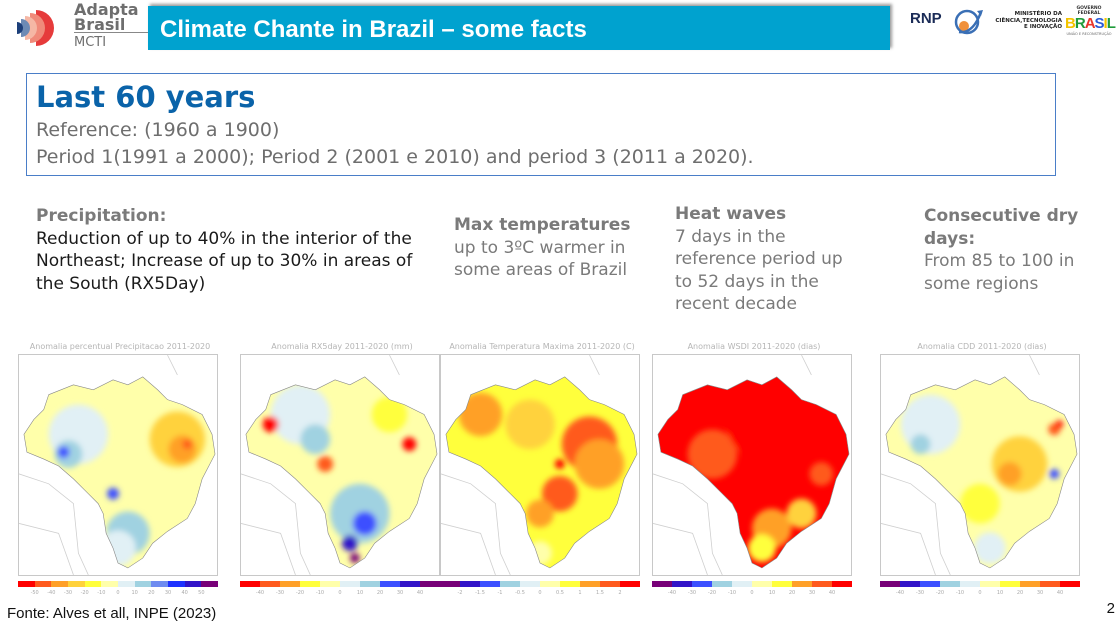 This screenshot has height=625, width=1118. Describe the element at coordinates (168, 593) in the screenshot. I see `colorbar-tick: 30` at that location.